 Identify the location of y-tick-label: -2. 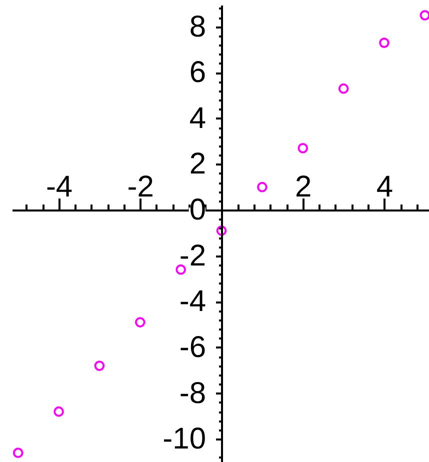
(192, 255).